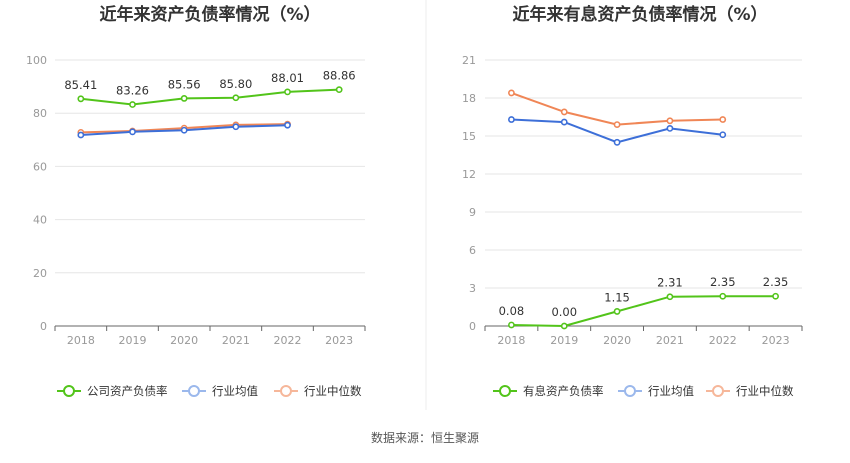 This screenshot has width=850, height=463. I want to click on y-tick-label: 100, so click(36, 60).